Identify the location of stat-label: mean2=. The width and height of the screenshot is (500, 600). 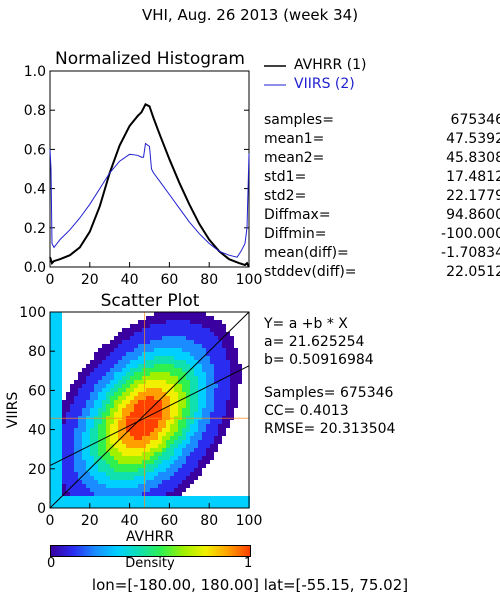
(294, 158).